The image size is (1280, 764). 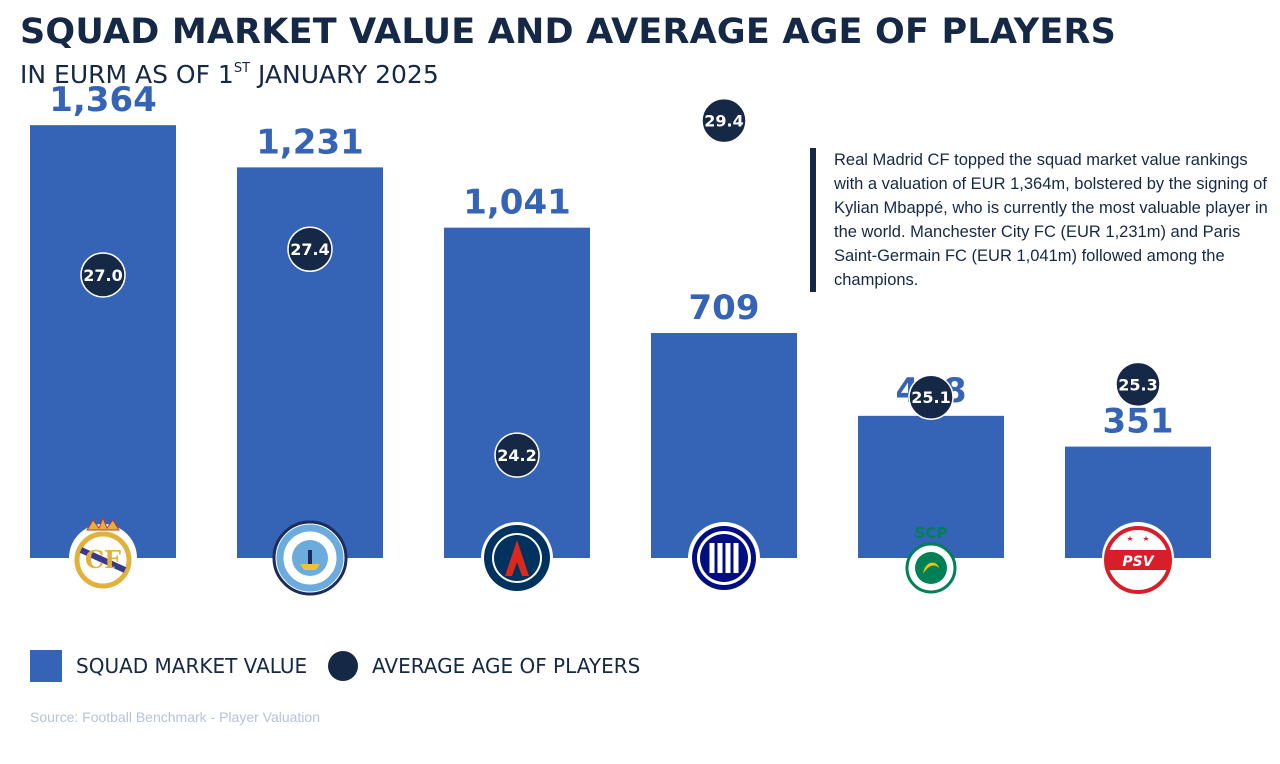 What do you see at coordinates (229, 74) in the screenshot?
I see `chart-subtitle: IN EURM AS OF 1ST JANUARY 2025` at bounding box center [229, 74].